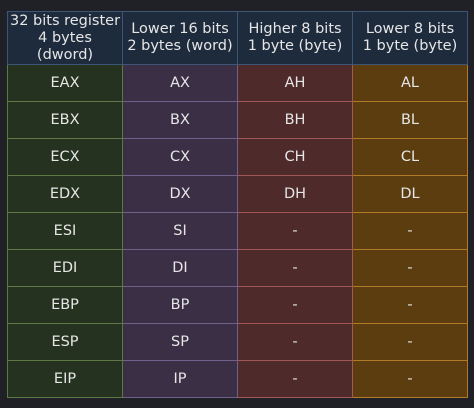 The width and height of the screenshot is (474, 408). I want to click on low-byte-register-cell: AL, so click(410, 83).